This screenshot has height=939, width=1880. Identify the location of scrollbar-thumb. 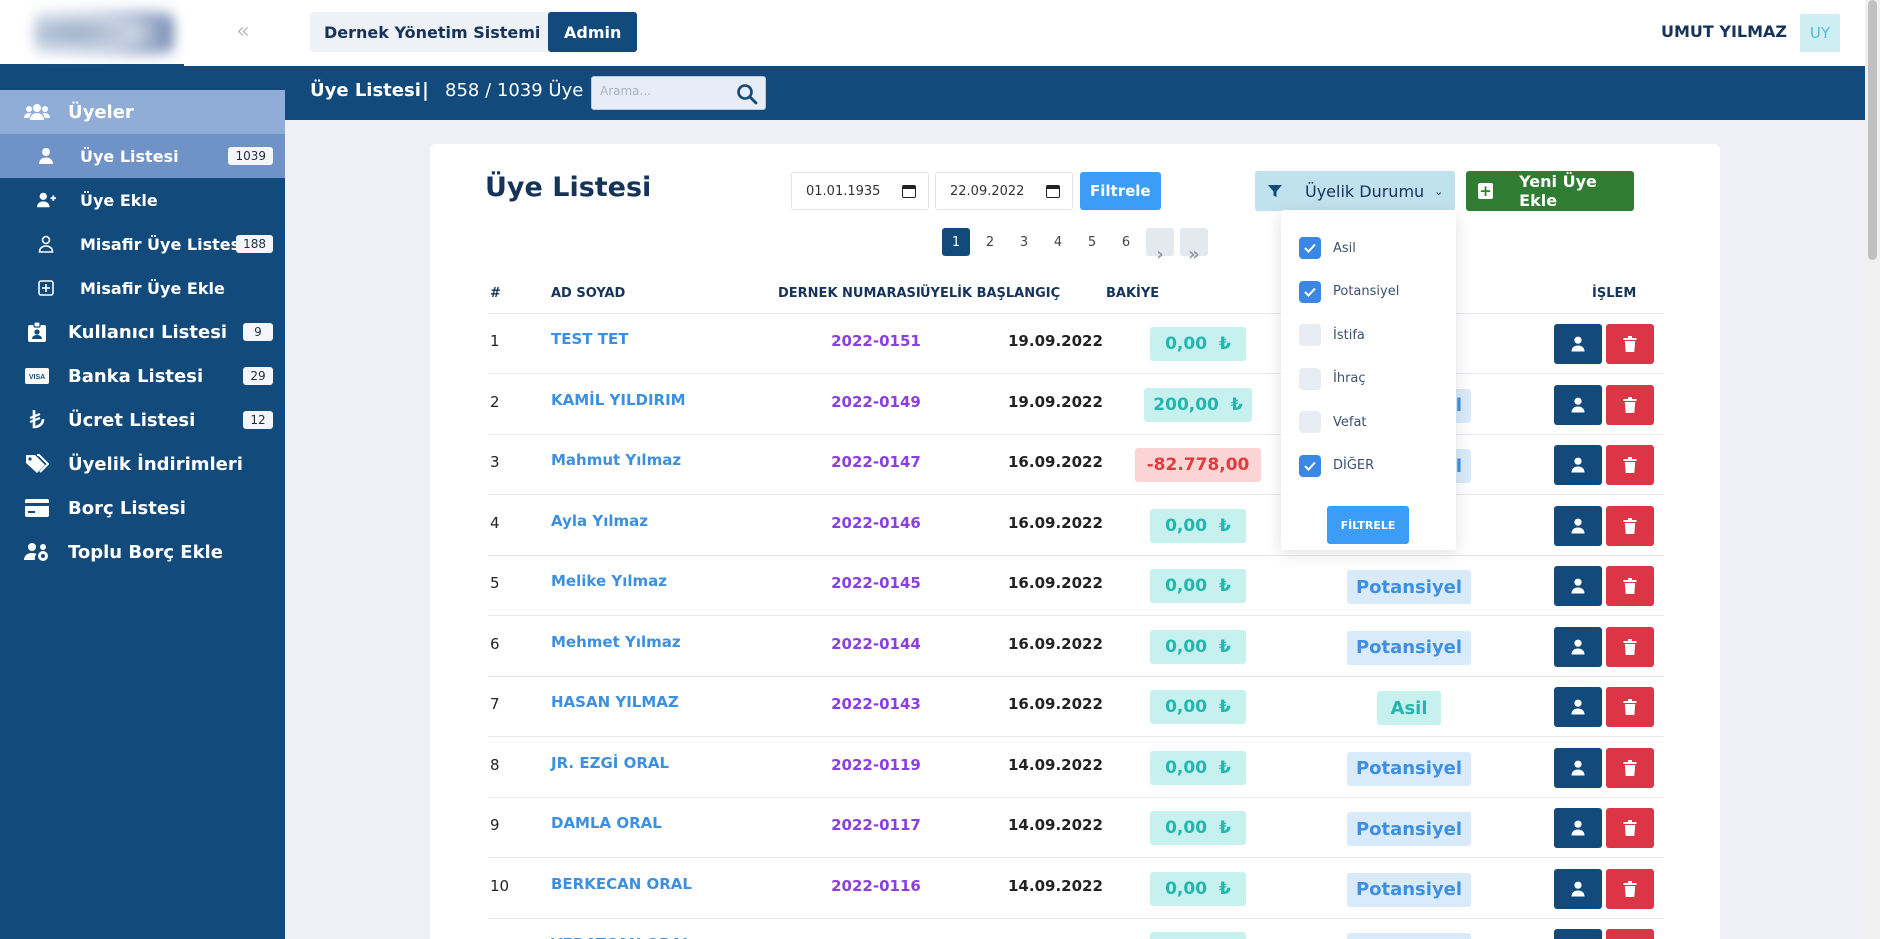
(1872, 130).